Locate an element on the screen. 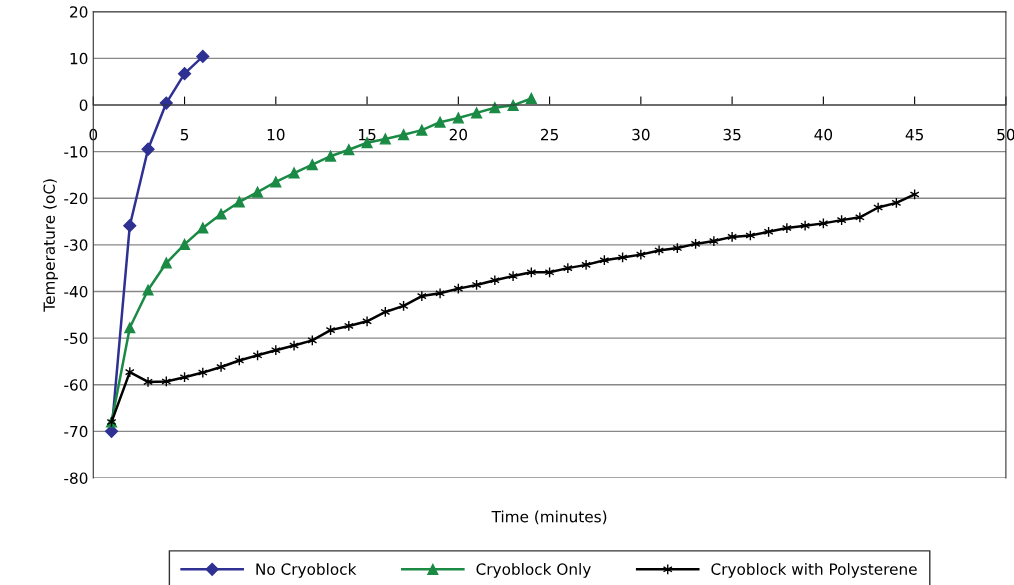 Image resolution: width=1014 pixels, height=585 pixels. x-tick-label: 40 is located at coordinates (823, 134).